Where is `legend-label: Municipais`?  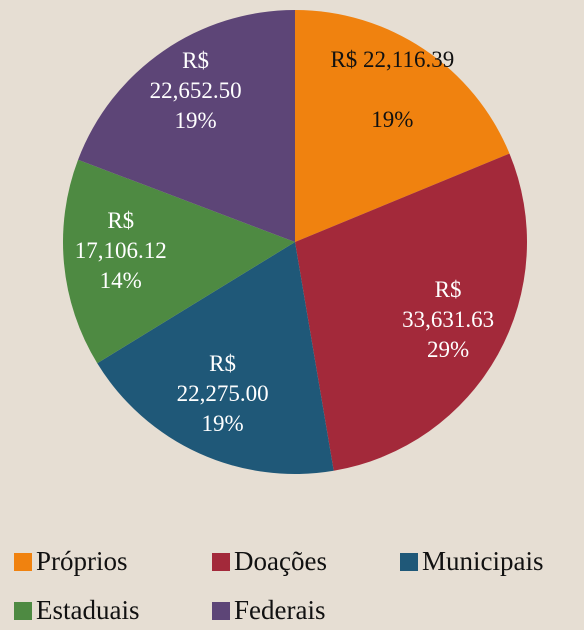 legend-label: Municipais is located at coordinates (483, 561).